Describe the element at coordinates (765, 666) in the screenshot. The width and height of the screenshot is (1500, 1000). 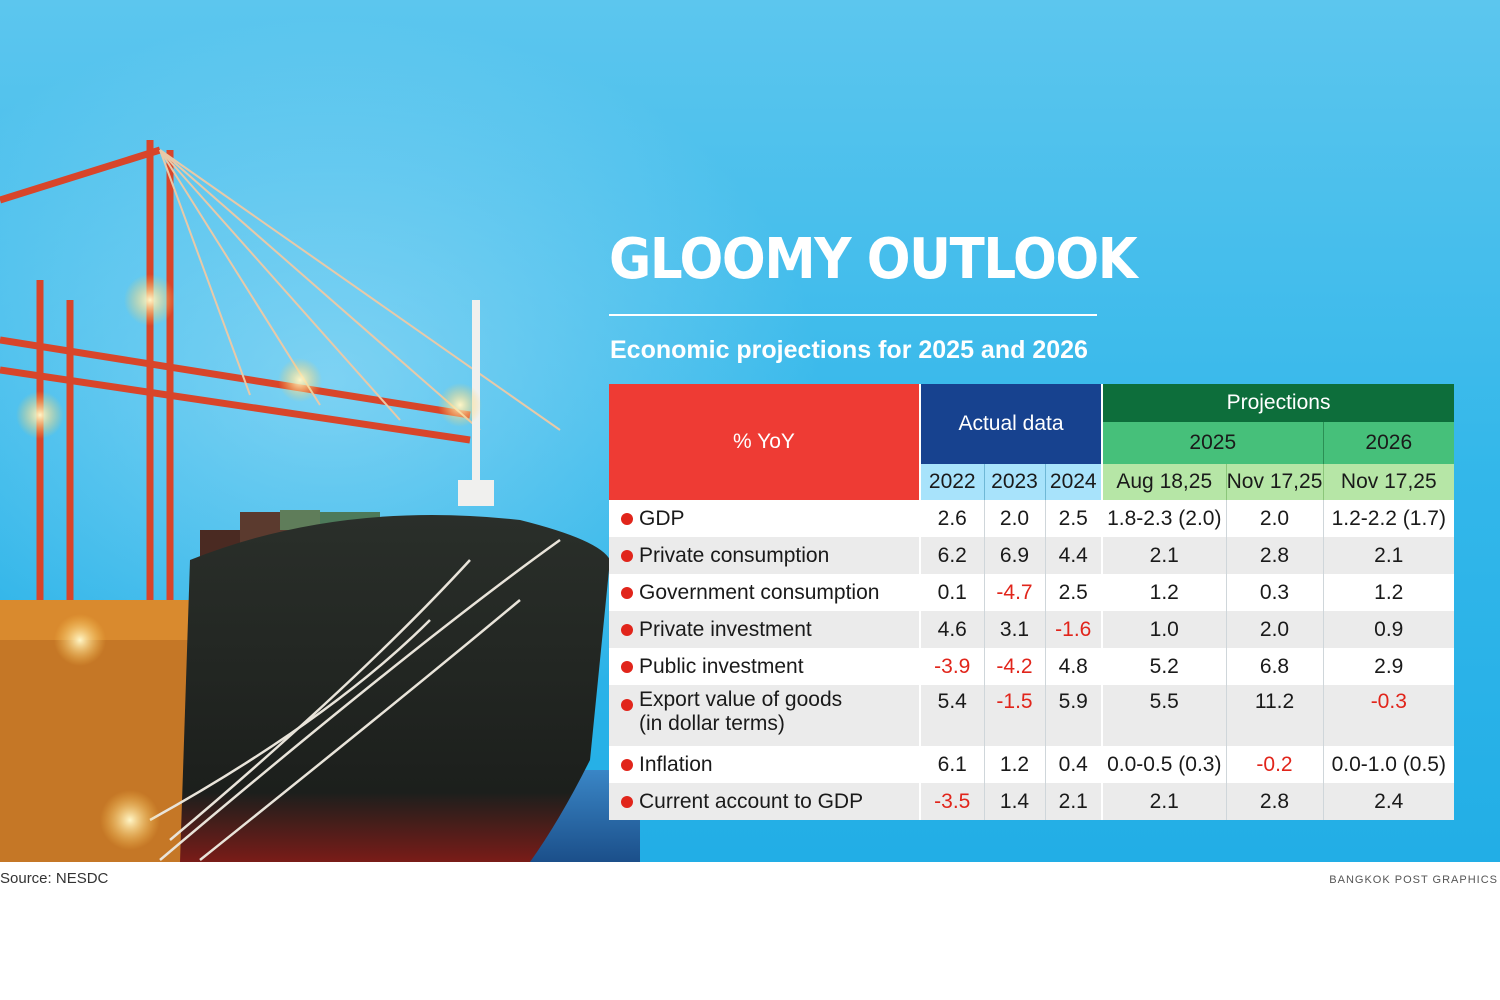
I see `row-label-cell: Public investment` at that location.